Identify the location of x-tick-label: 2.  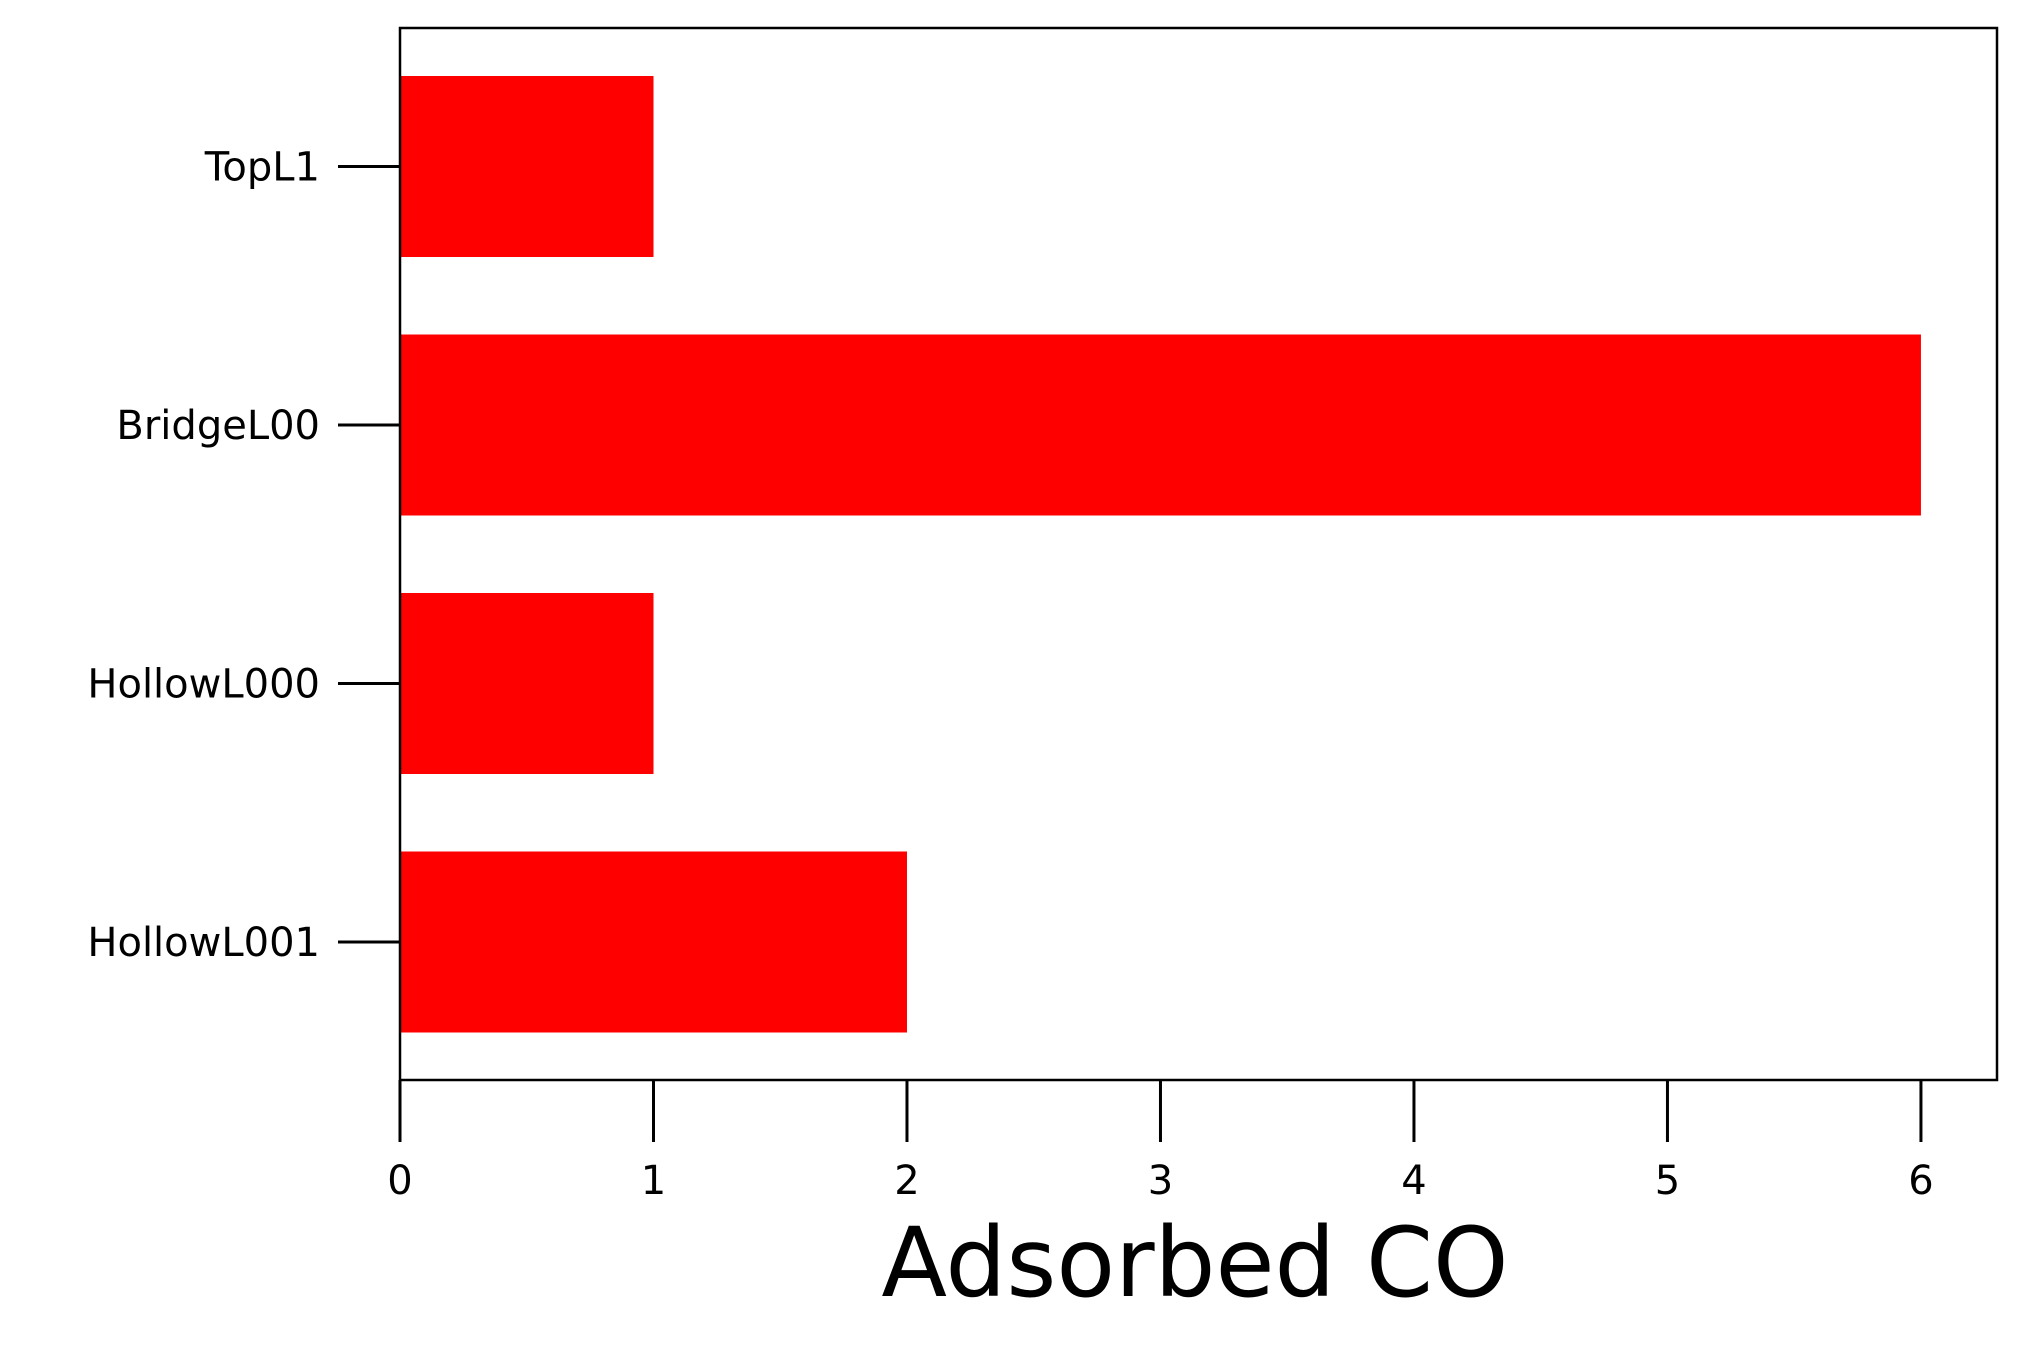
(906, 1181).